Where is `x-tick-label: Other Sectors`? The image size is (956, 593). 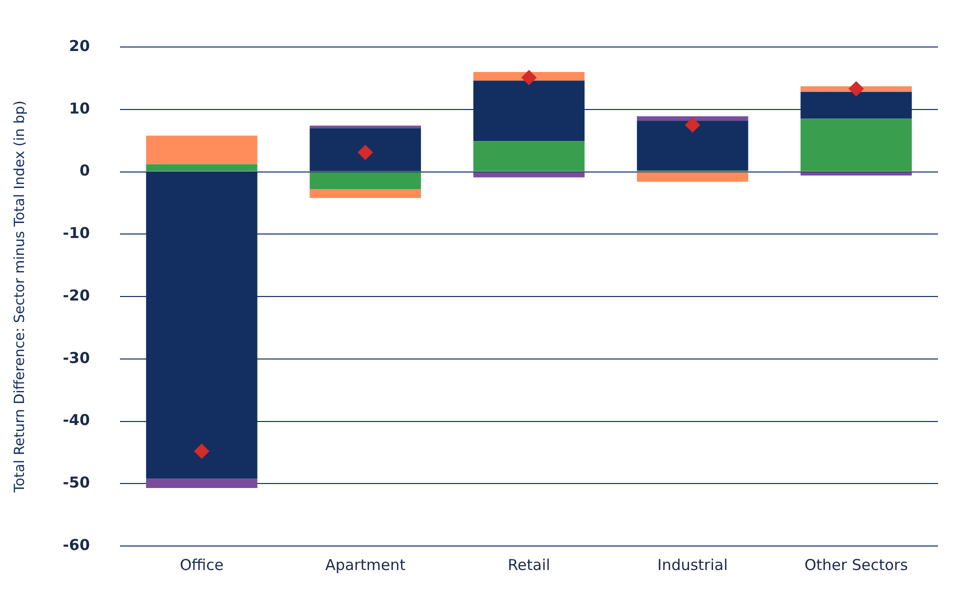 x-tick-label: Other Sectors is located at coordinates (856, 565).